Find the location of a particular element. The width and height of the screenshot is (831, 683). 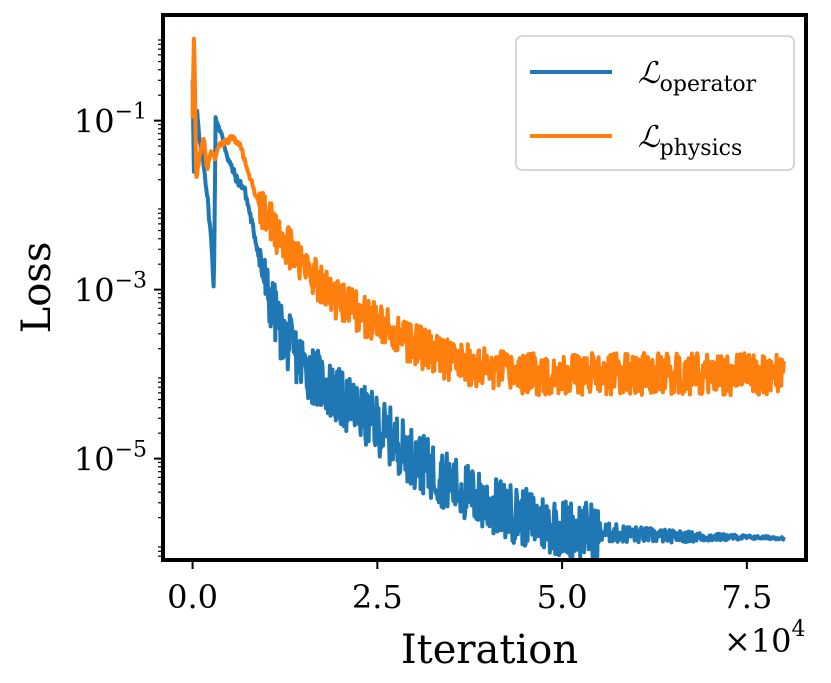

x-axis-label: Iteration is located at coordinates (489, 650).